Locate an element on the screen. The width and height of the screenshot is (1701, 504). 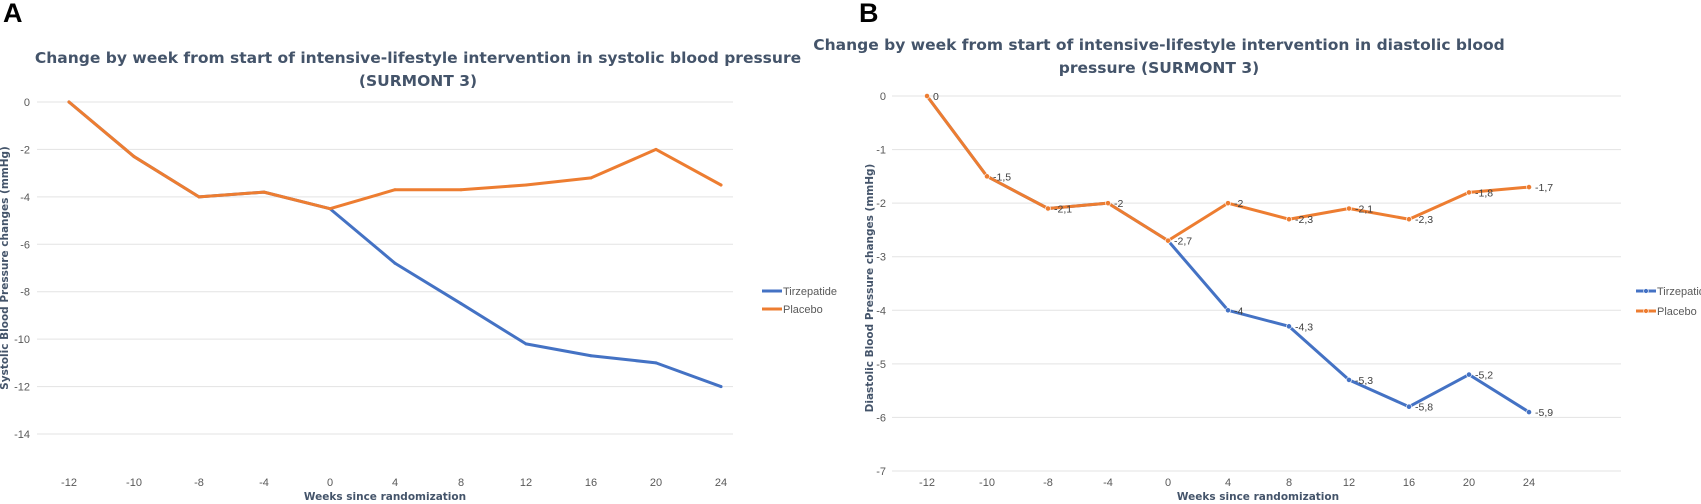
panel-letter-b: B is located at coordinates (869, 14).